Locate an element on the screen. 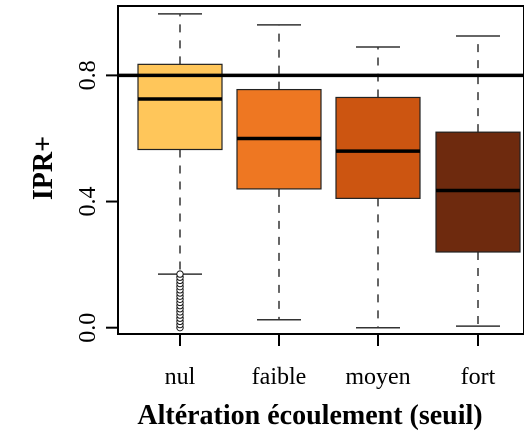 The width and height of the screenshot is (524, 436). outlier-point is located at coordinates (180, 274).